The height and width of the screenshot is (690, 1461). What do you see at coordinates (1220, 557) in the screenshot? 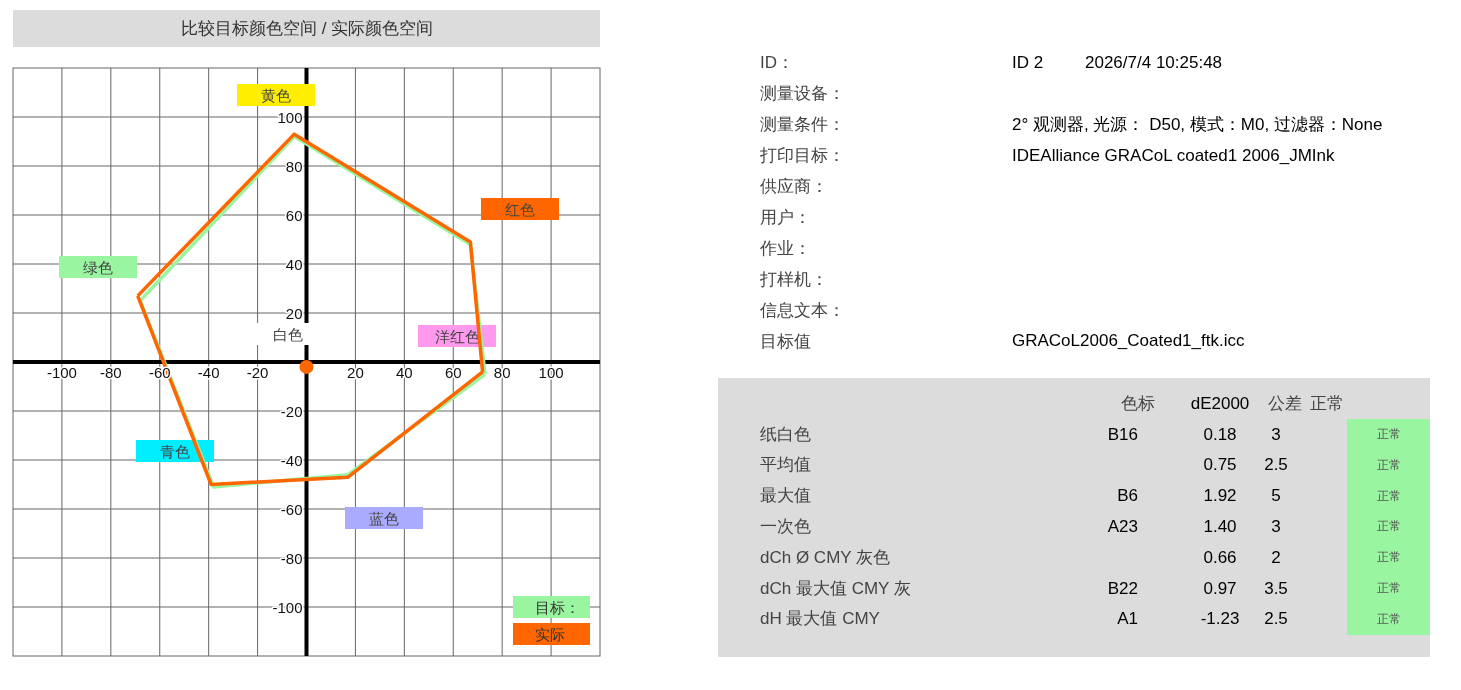
I see `text: 0.66` at bounding box center [1220, 557].